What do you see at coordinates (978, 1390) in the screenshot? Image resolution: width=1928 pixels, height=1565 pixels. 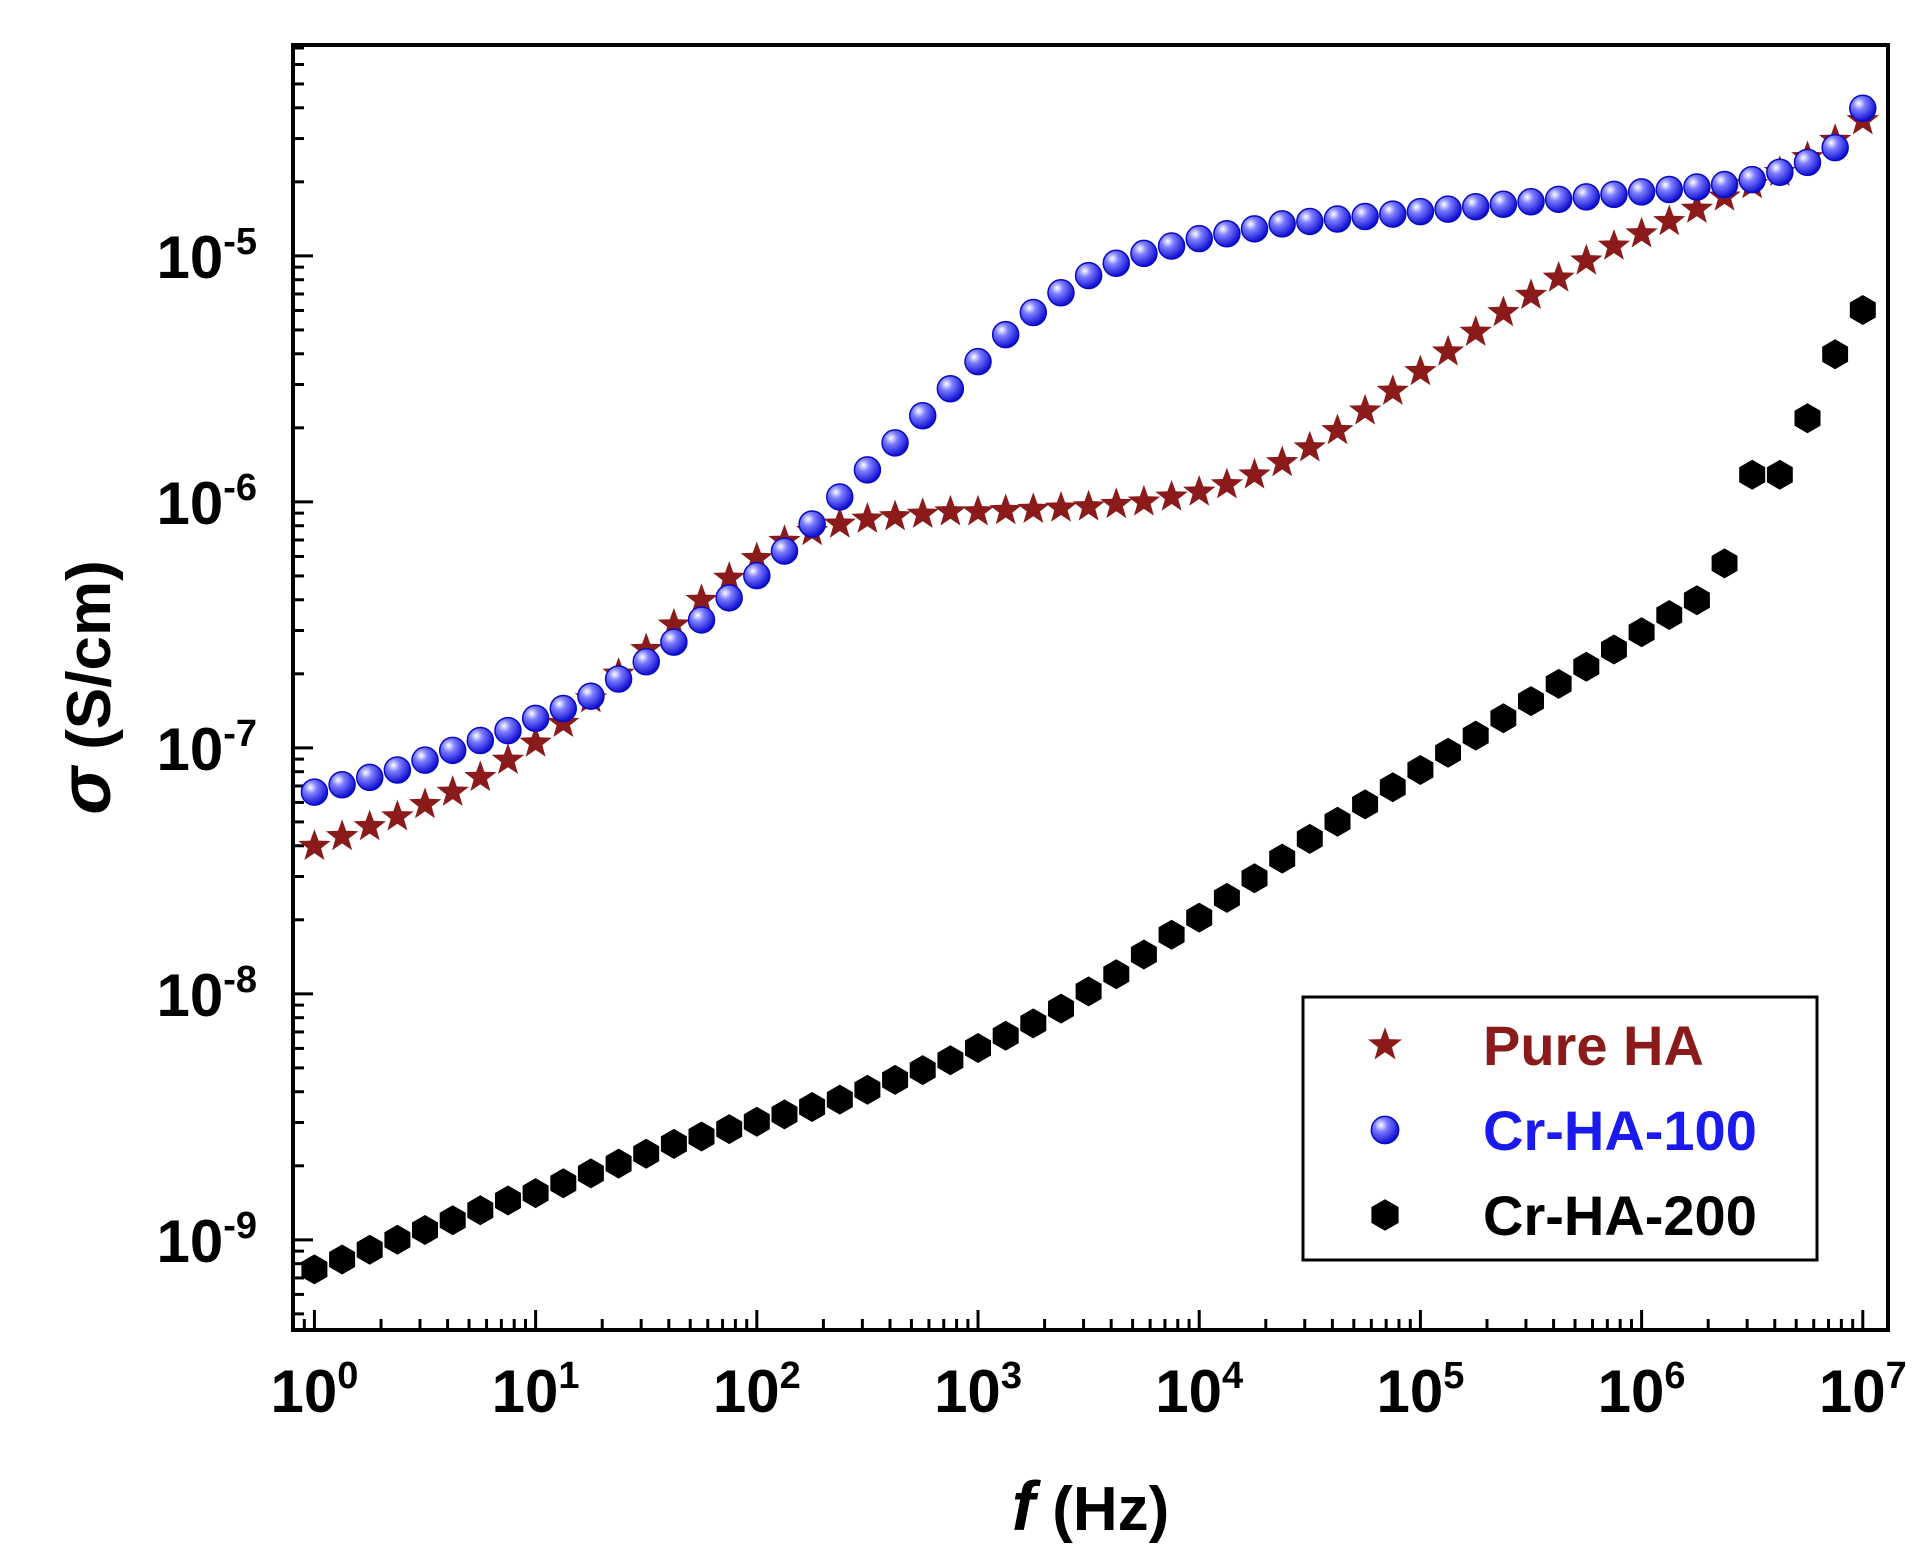 I see `x-tick-label: 10³` at bounding box center [978, 1390].